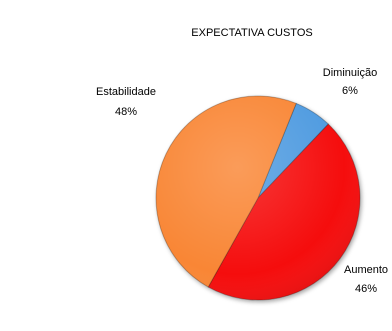  What do you see at coordinates (126, 102) in the screenshot?
I see `slice-label-estabilidade: Estabilidade 48%` at bounding box center [126, 102].